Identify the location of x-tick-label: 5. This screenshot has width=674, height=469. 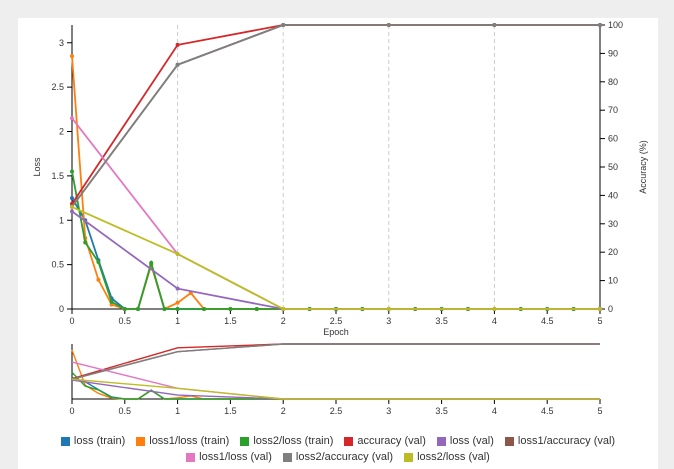
(599, 321).